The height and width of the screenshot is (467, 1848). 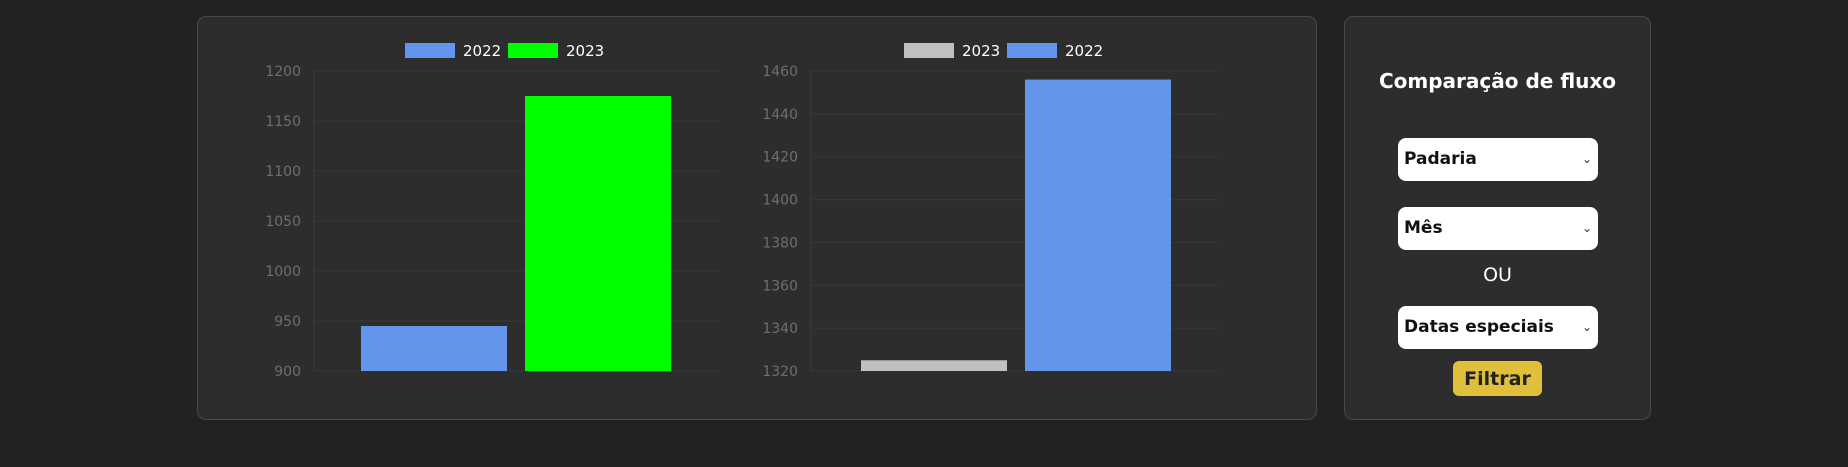 I want to click on y-tick-label: 1460, so click(x=780, y=72).